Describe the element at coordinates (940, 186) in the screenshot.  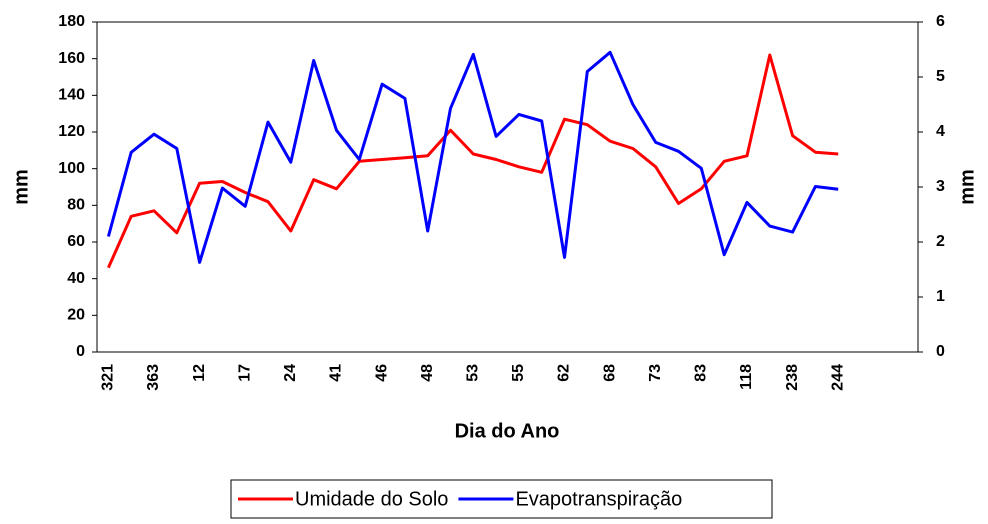
I see `y2-tick-label: 3` at that location.